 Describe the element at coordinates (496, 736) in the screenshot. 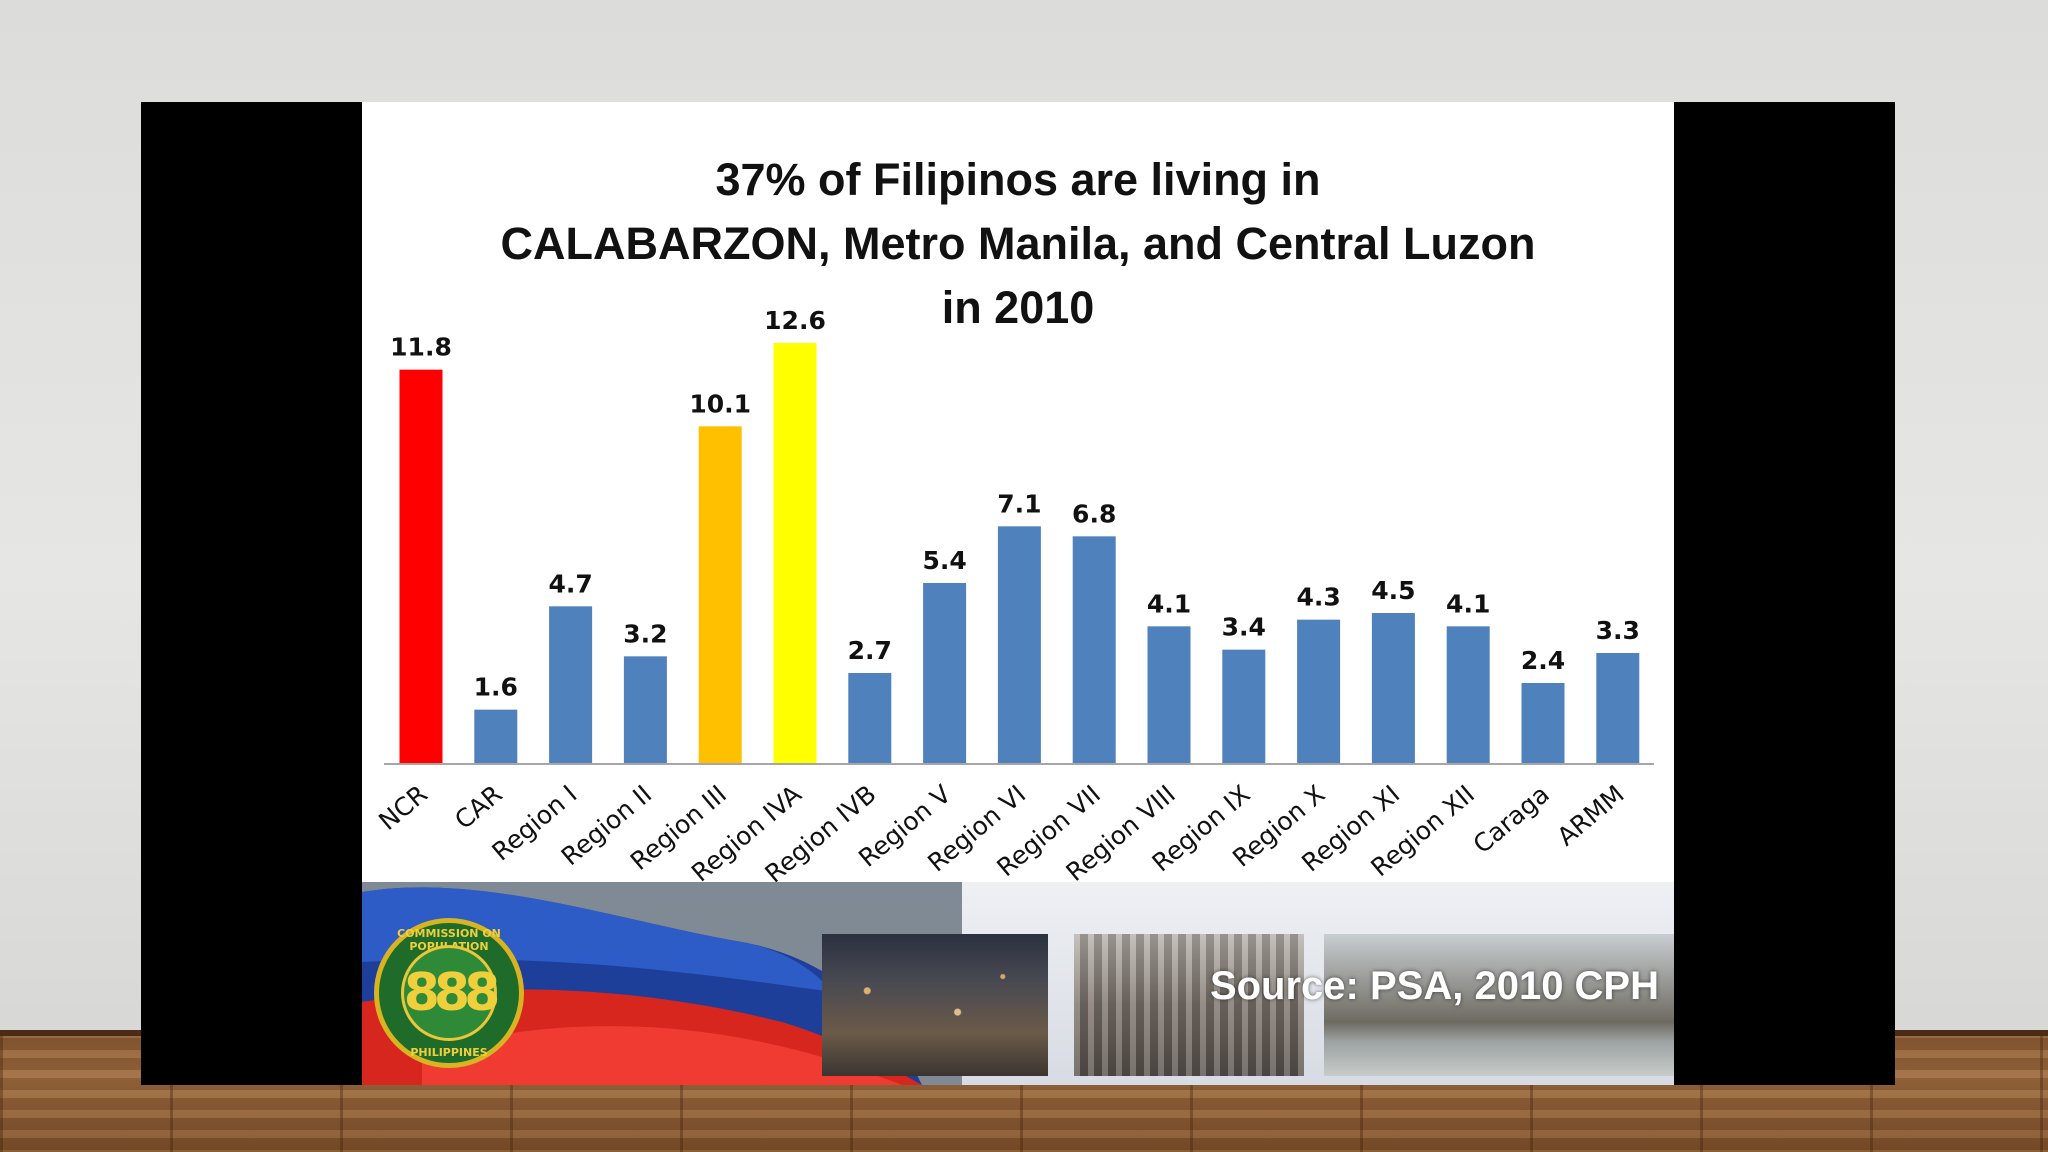

I see `bar-car` at that location.